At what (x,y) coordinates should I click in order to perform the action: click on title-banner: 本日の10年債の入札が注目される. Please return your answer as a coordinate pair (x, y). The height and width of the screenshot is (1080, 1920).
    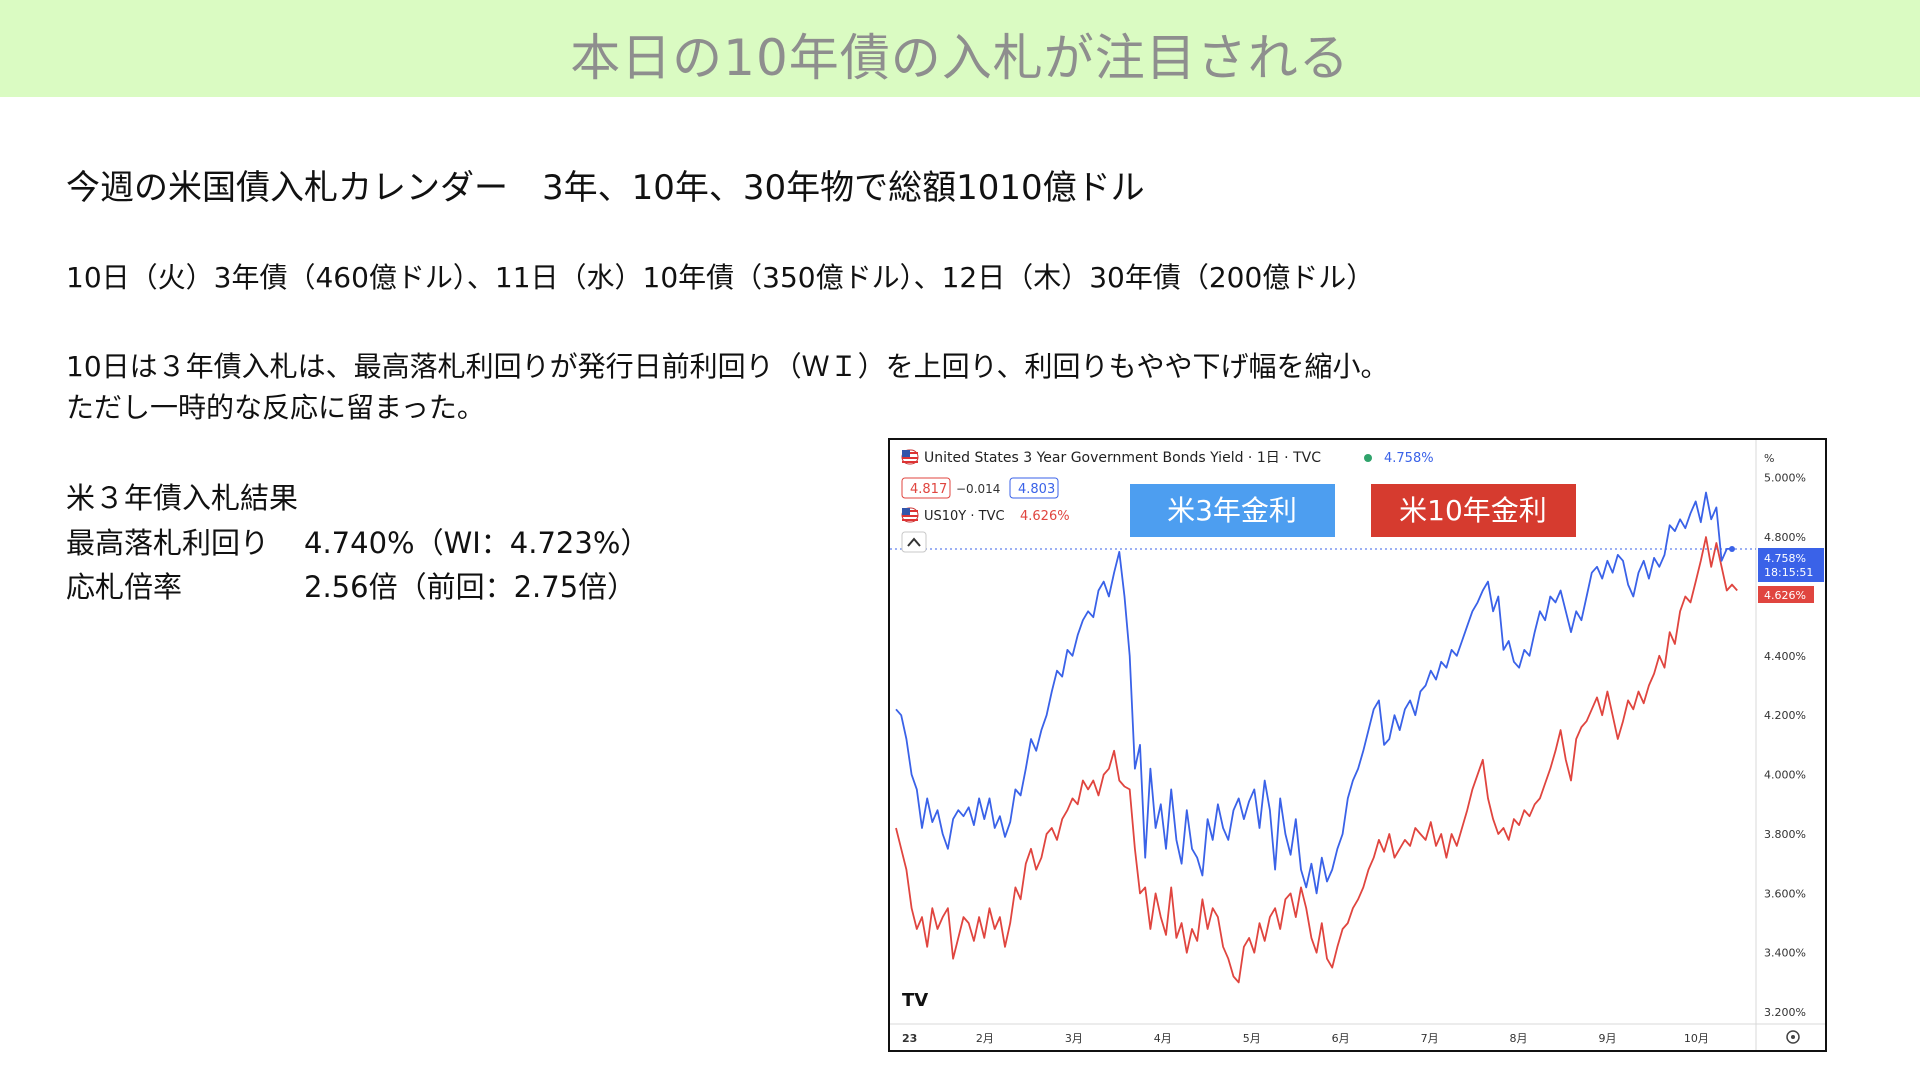
    Looking at the image, I should click on (960, 48).